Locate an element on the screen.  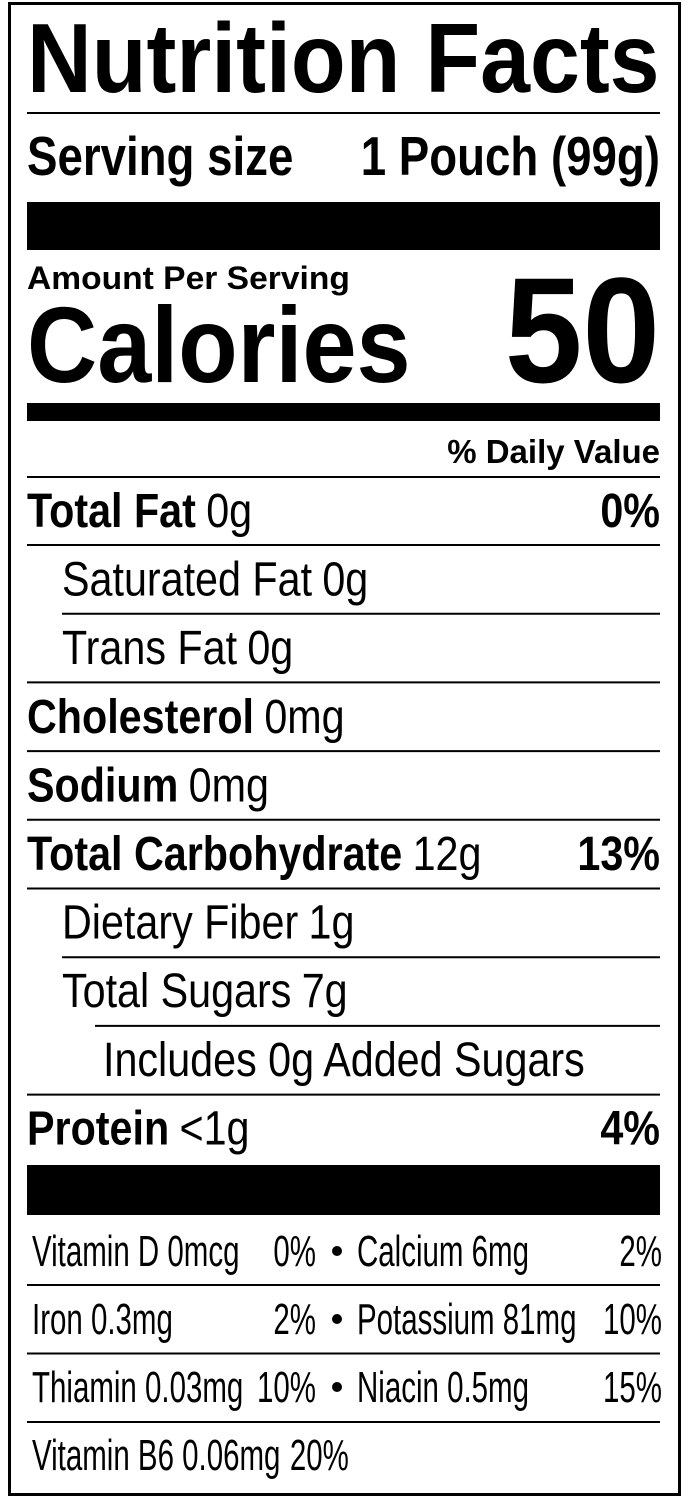
nutrient-name: Cholesterol is located at coordinates (140, 717).